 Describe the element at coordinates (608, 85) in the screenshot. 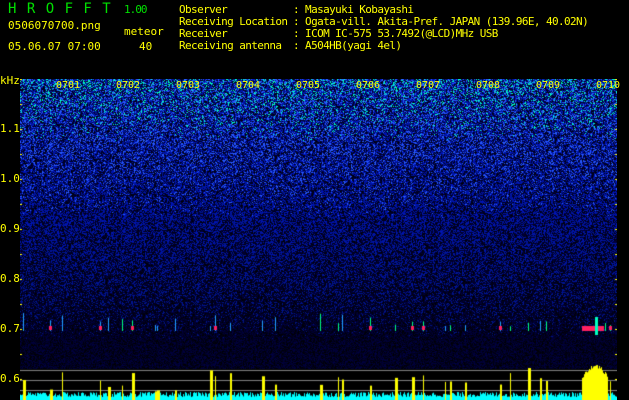

I see `x-tick-label: 0710` at that location.